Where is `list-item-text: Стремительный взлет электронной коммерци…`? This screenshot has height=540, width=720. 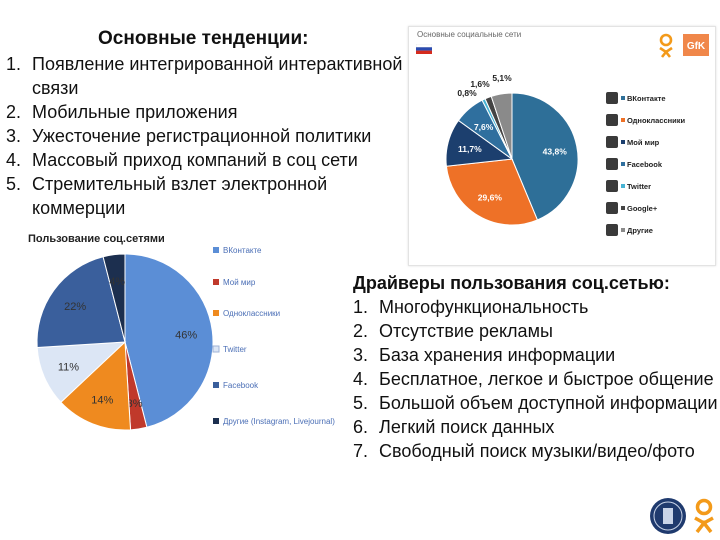
list-item-text: Стремительный взлет электронной коммерци… is located at coordinates (180, 196).